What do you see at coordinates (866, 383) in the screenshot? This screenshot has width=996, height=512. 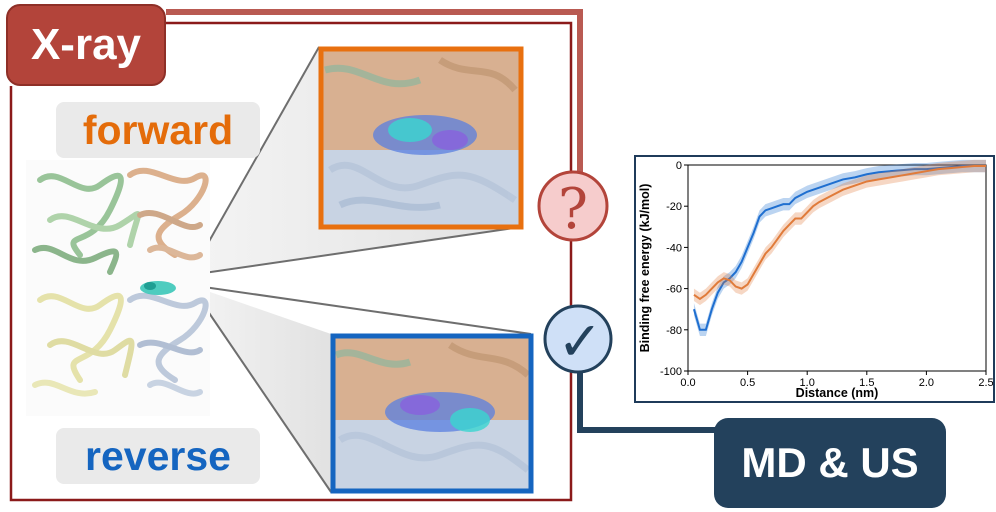 I see `x-tick-label: 1.5` at bounding box center [866, 383].